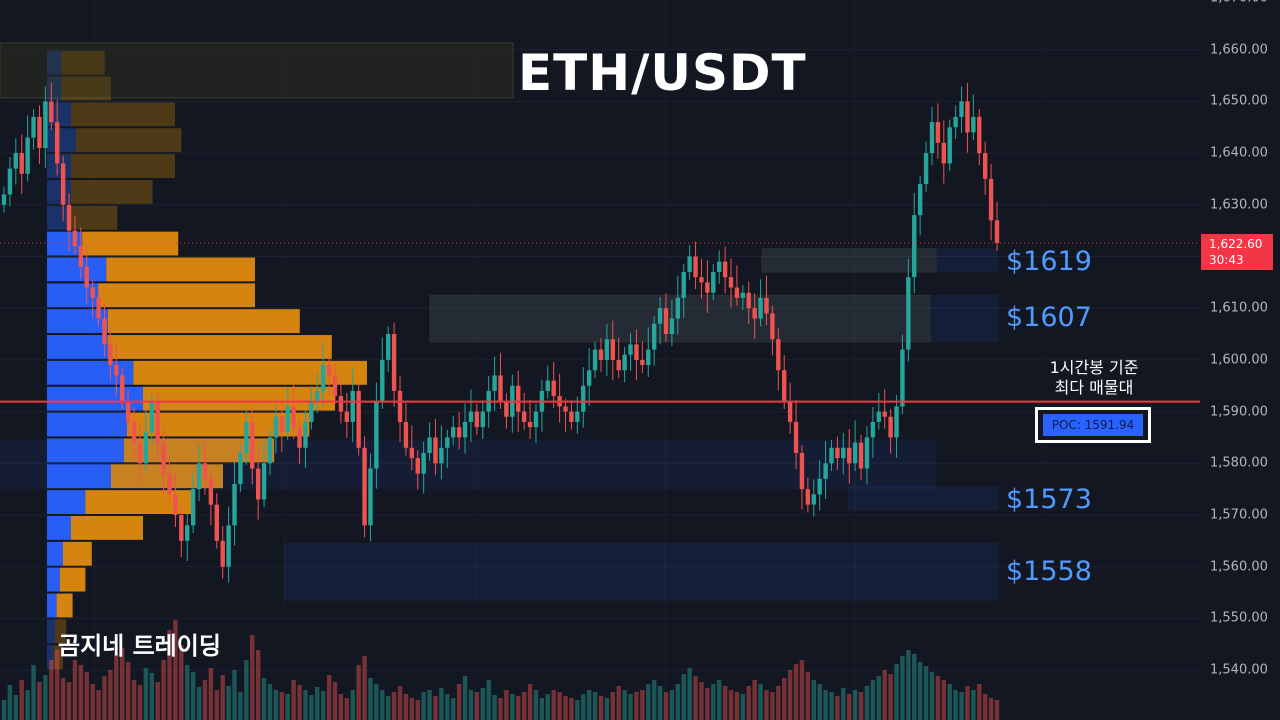 The image size is (1280, 720). Describe the element at coordinates (1239, 308) in the screenshot. I see `axis-tick-label: 1,610.00` at that location.